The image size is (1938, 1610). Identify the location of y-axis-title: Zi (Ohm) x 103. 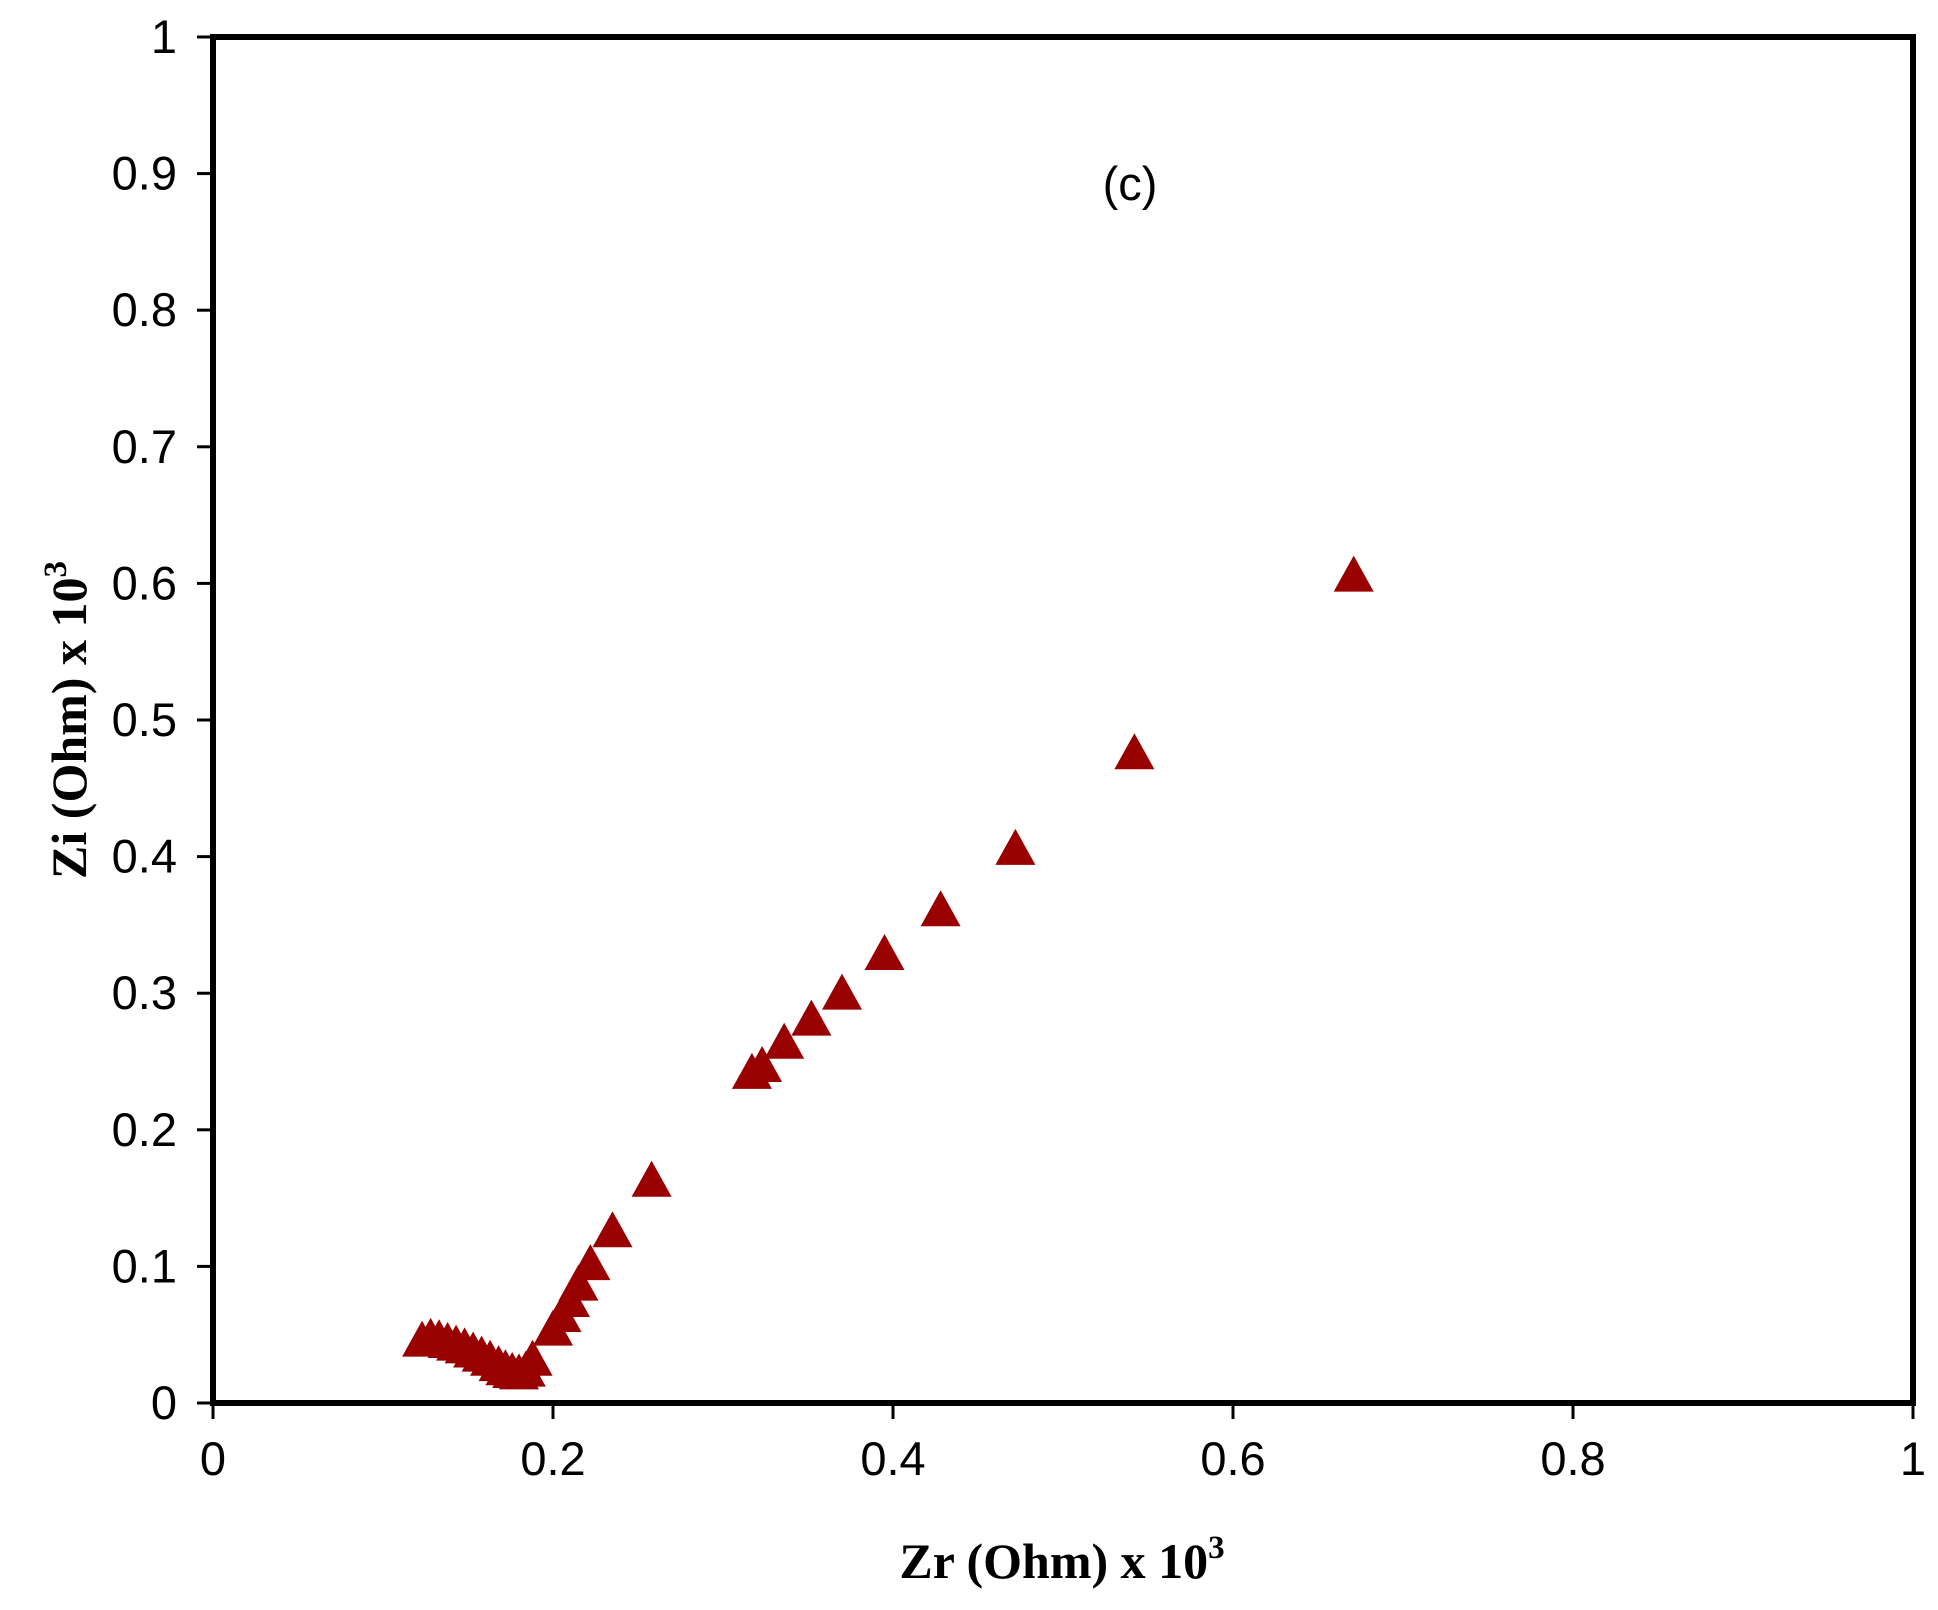
(67, 720).